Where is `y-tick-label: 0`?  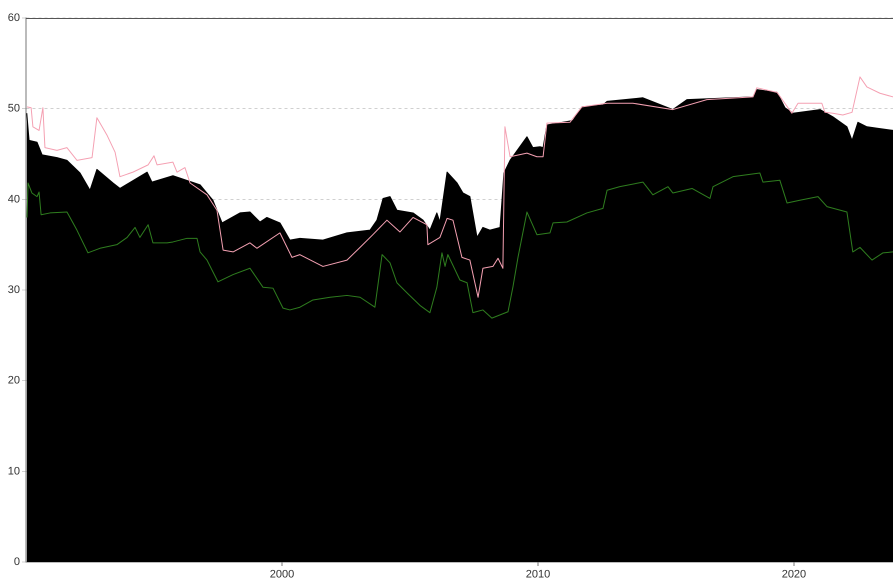 y-tick-label: 0 is located at coordinates (17, 562).